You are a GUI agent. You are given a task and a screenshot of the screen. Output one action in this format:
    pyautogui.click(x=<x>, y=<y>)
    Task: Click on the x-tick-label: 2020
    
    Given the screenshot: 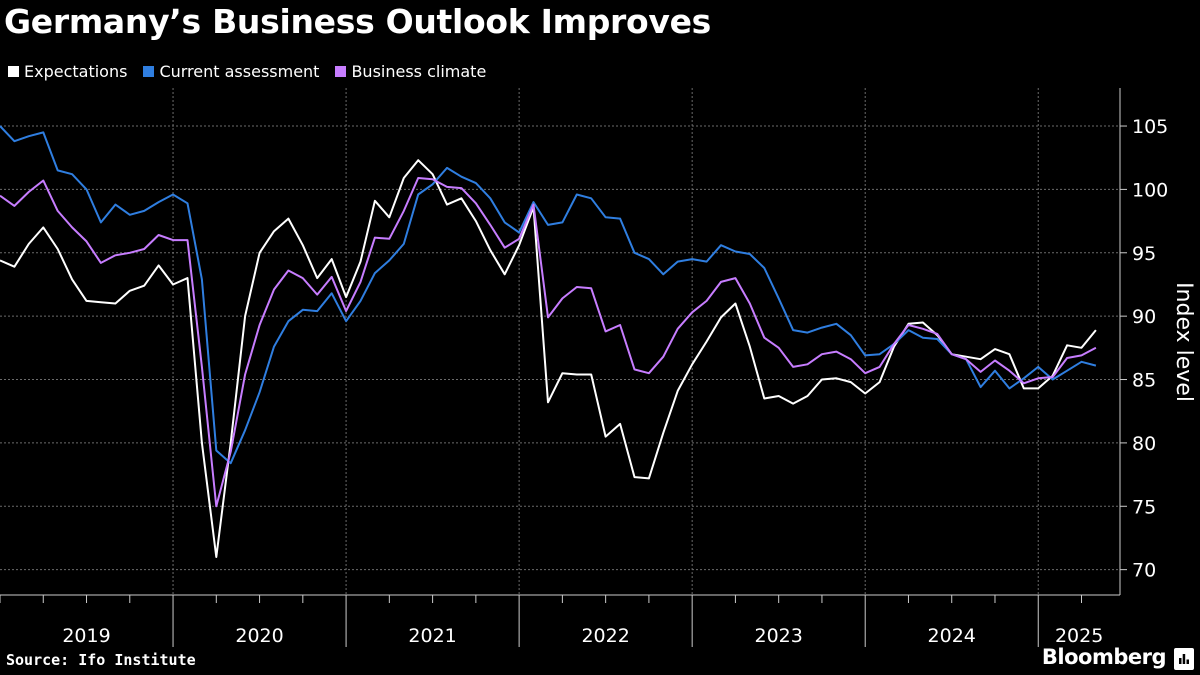 What is the action you would take?
    pyautogui.click(x=259, y=636)
    